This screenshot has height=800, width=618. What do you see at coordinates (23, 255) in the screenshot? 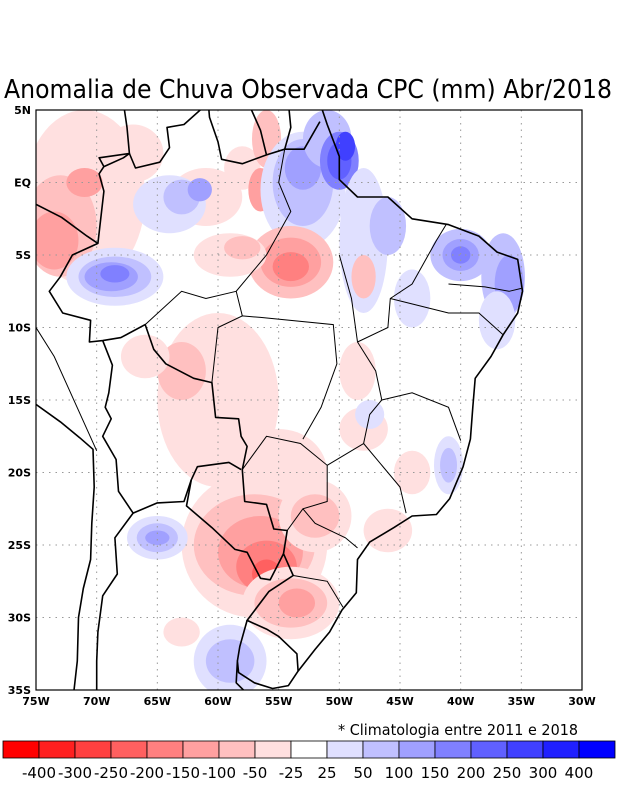
I see `lat-tick-label: 5S` at bounding box center [23, 255].